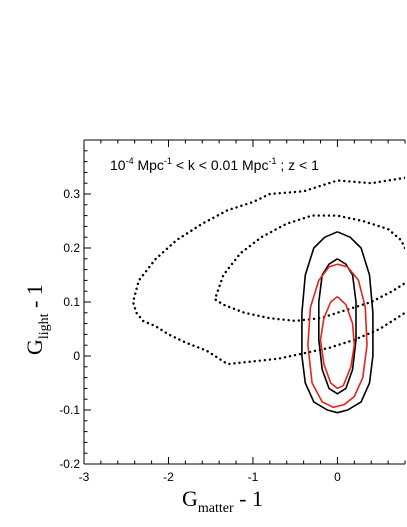  I want to click on x-tick-label: -1, so click(253, 477).